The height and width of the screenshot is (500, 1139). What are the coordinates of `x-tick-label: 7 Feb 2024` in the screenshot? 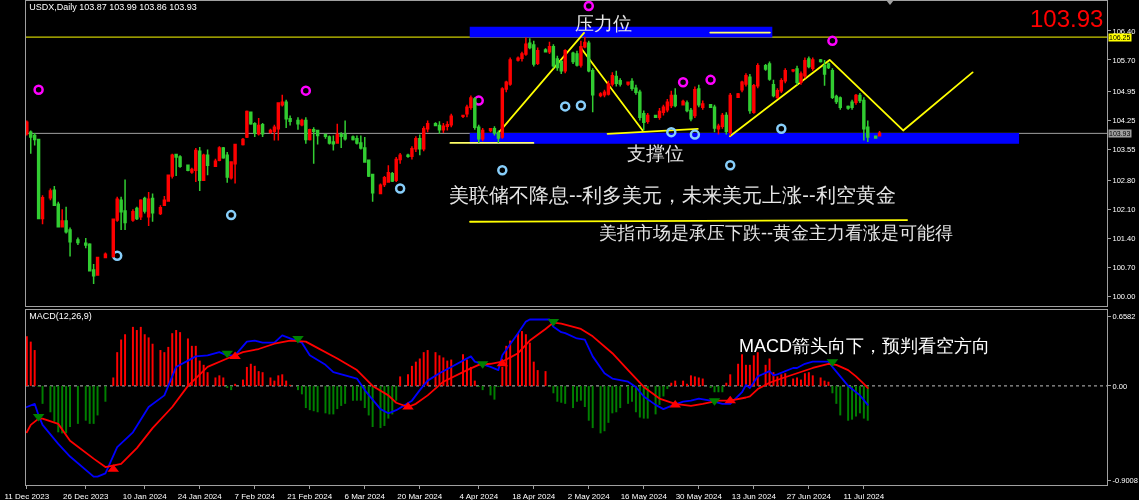 It's located at (255, 495).